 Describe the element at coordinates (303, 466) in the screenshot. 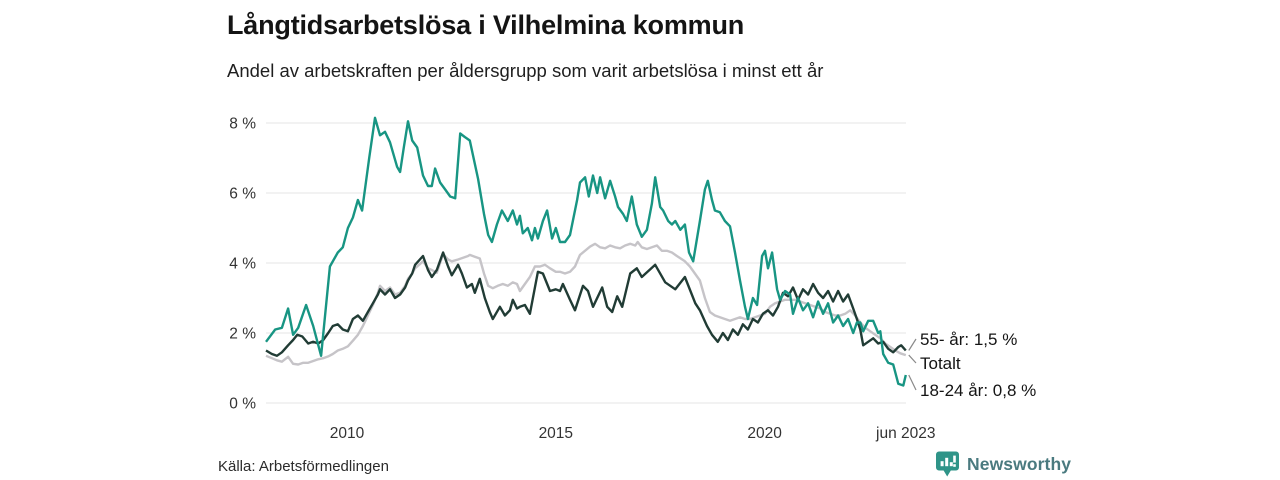

I see `source-note: Källa: Arbetsförmedlingen` at that location.